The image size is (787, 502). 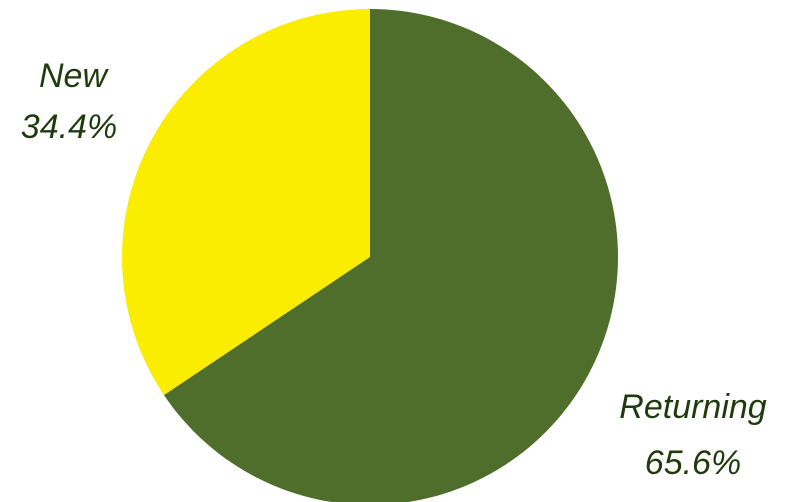 What do you see at coordinates (693, 407) in the screenshot?
I see `slice-label-returning-name: Returning` at bounding box center [693, 407].